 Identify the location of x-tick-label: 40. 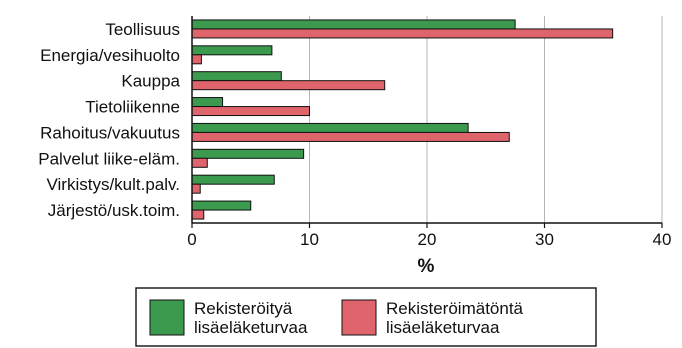
(662, 239).